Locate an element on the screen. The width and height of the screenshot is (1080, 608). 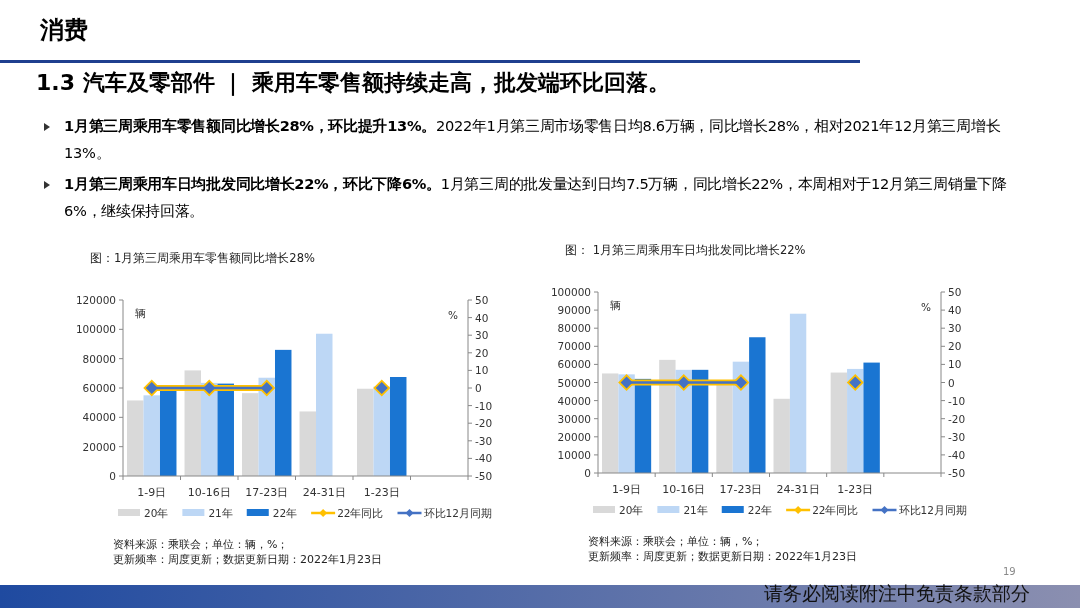
y-tick-label: 70000 is located at coordinates (574, 346).